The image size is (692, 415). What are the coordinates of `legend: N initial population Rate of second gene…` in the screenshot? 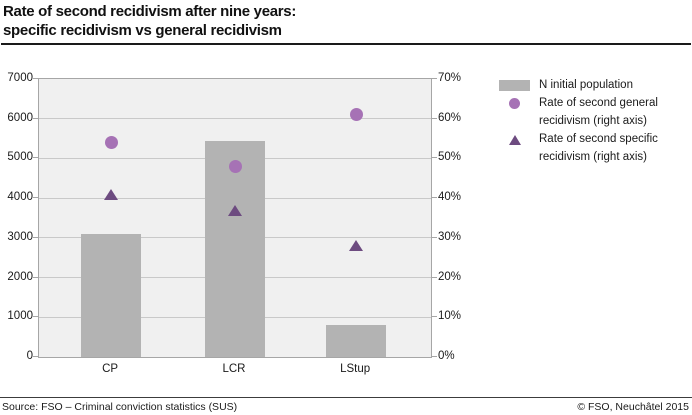 It's located at (594, 121).